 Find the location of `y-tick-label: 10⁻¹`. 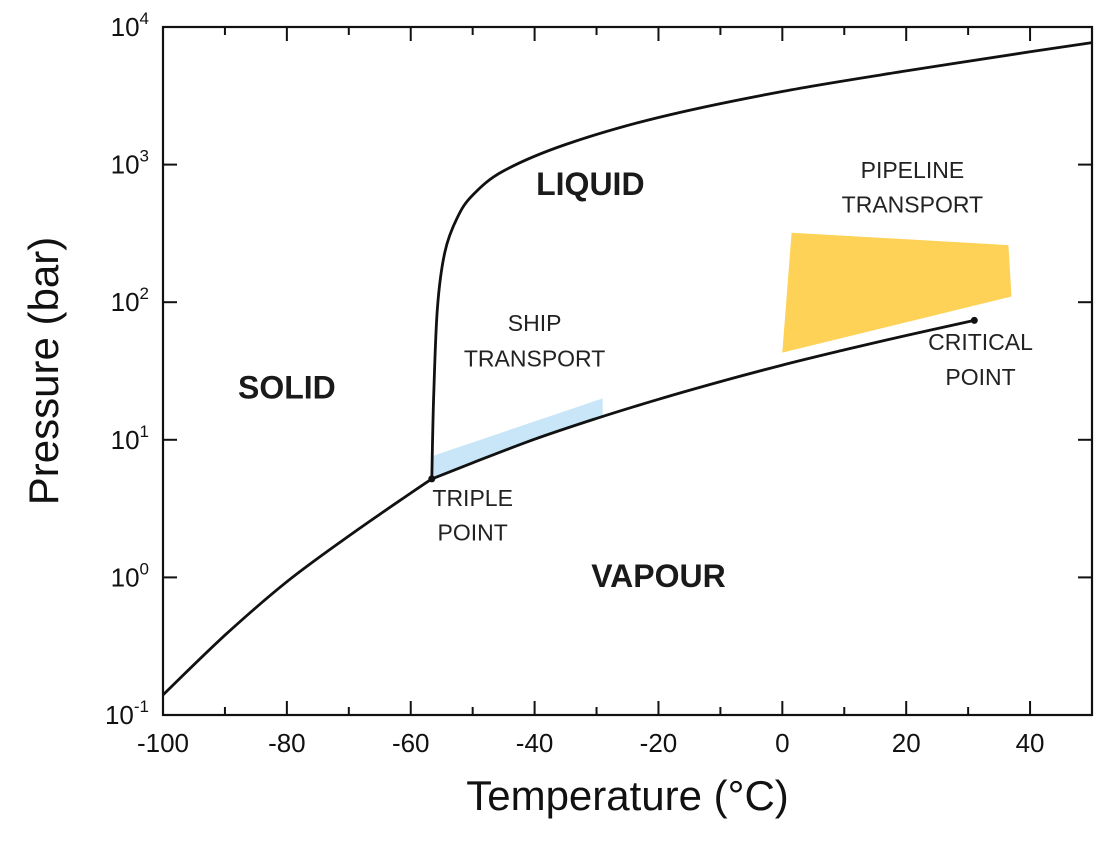

y-tick-label: 10⁻¹ is located at coordinates (127, 713).